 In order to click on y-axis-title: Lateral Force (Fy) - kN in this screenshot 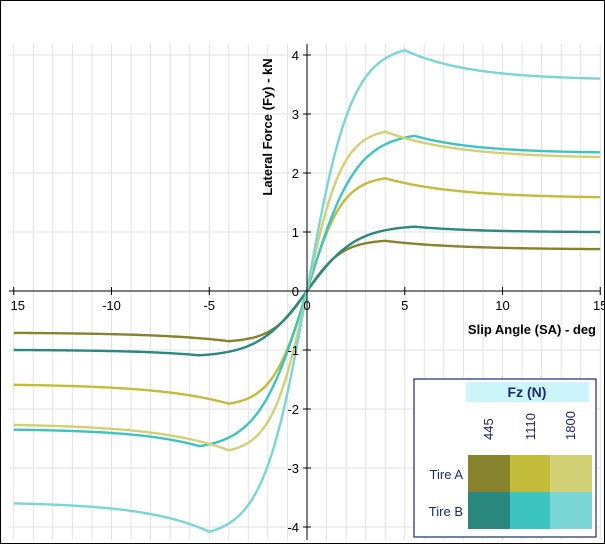, I will do `click(267, 126)`.